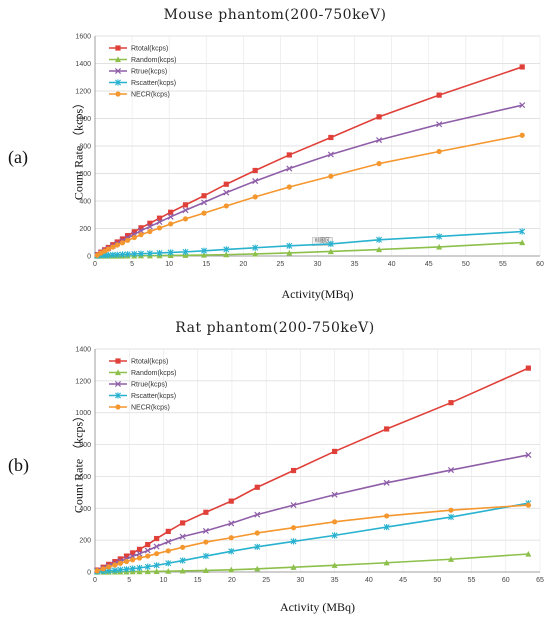  Describe the element at coordinates (118, 59) in the screenshot. I see `chart-a-legend-marker-random` at that location.